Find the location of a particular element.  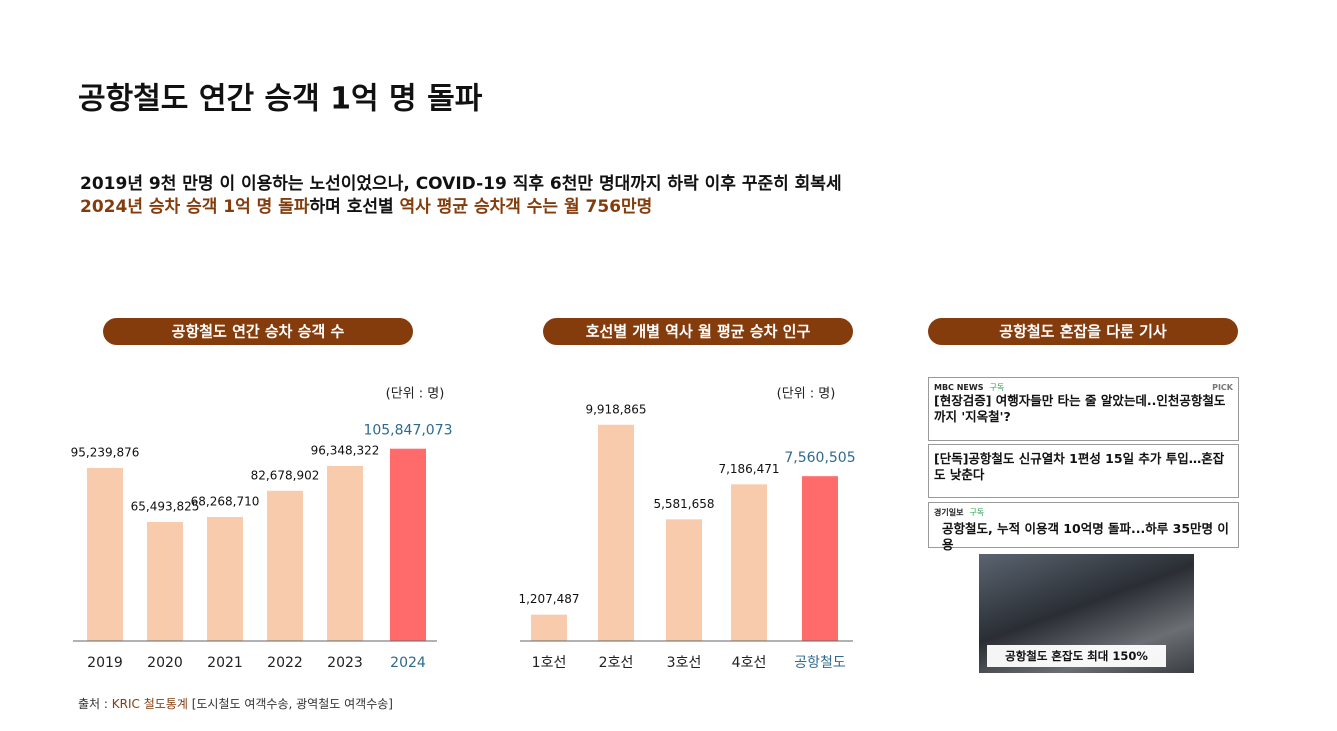

x-tick-label: 2024 is located at coordinates (408, 663).